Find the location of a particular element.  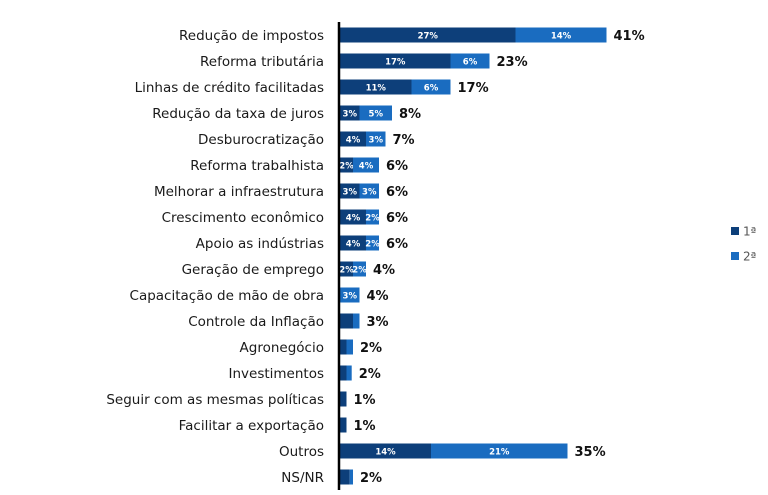

category-label: Reforma tributária is located at coordinates (262, 62).